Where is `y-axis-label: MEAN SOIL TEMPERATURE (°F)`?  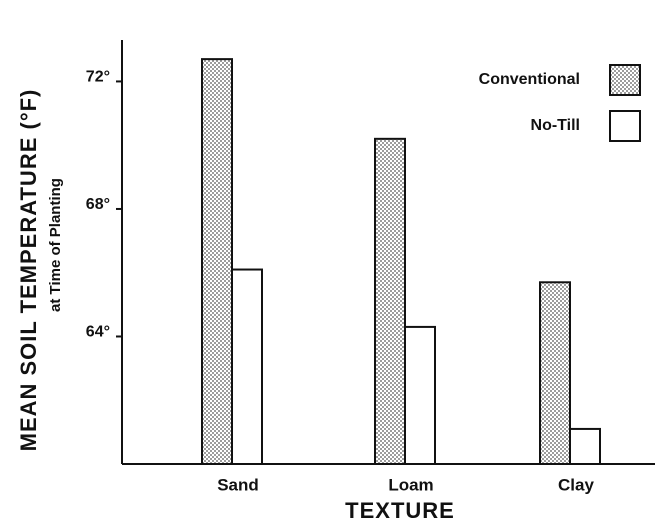 y-axis-label: MEAN SOIL TEMPERATURE (°F) is located at coordinates (28, 270).